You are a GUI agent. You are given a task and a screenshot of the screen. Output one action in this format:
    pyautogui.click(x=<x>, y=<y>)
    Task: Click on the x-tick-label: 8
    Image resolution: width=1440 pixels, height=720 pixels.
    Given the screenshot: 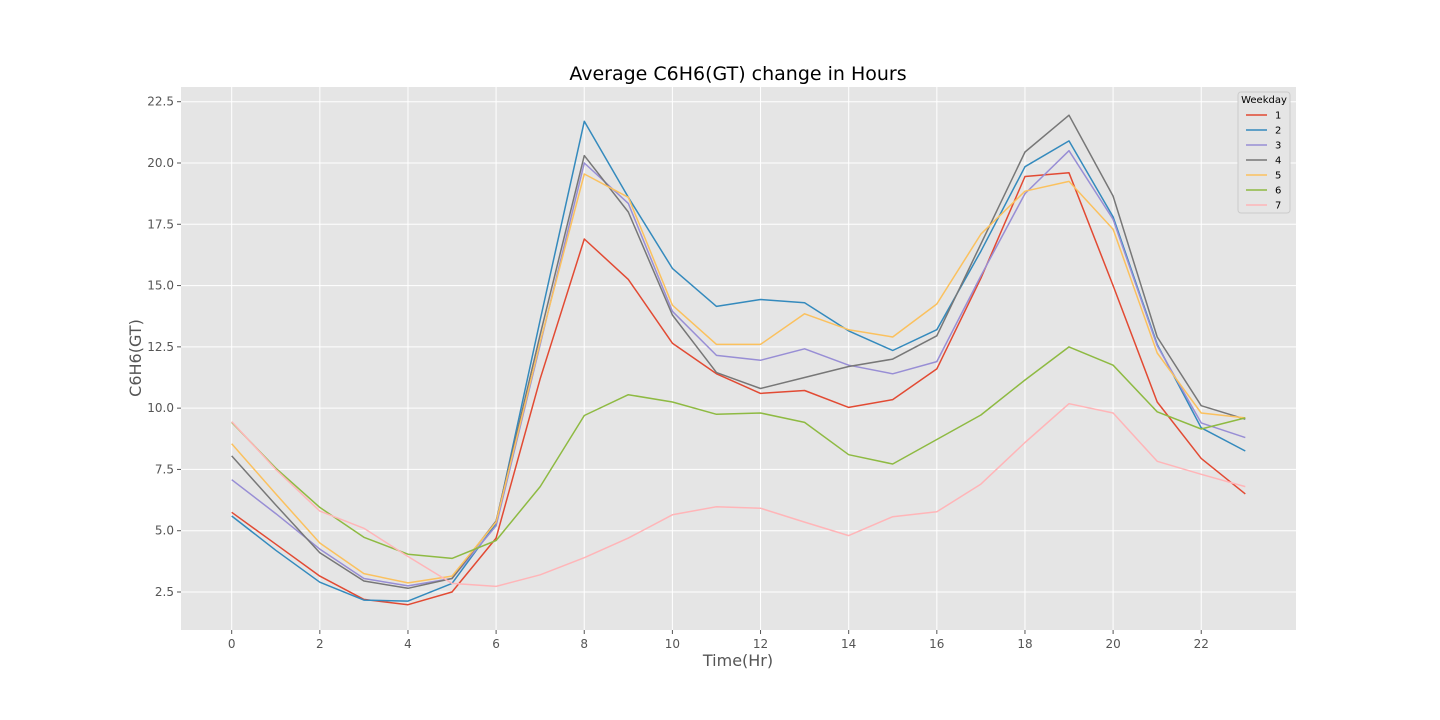 What is the action you would take?
    pyautogui.click(x=584, y=644)
    